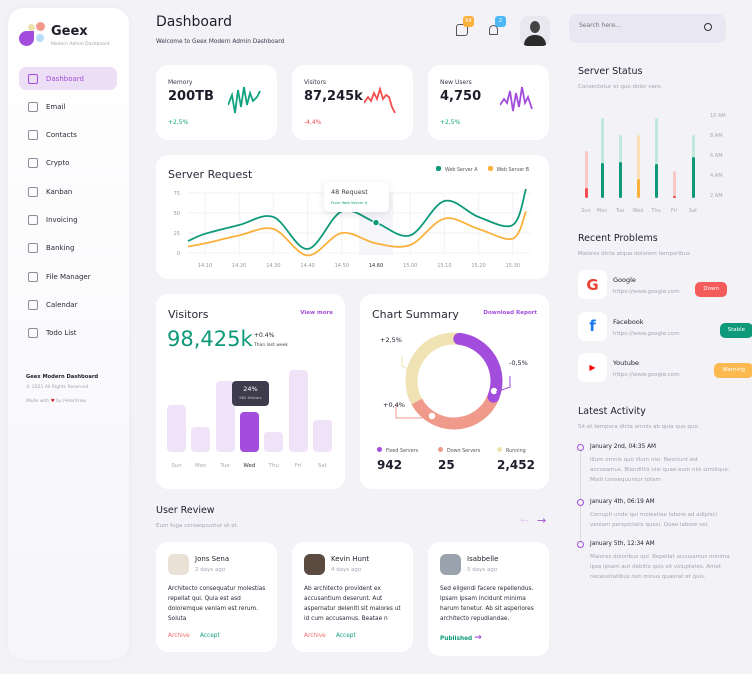 The image size is (752, 674). What do you see at coordinates (342, 266) in the screenshot?
I see `x-tick: 14.50` at bounding box center [342, 266].